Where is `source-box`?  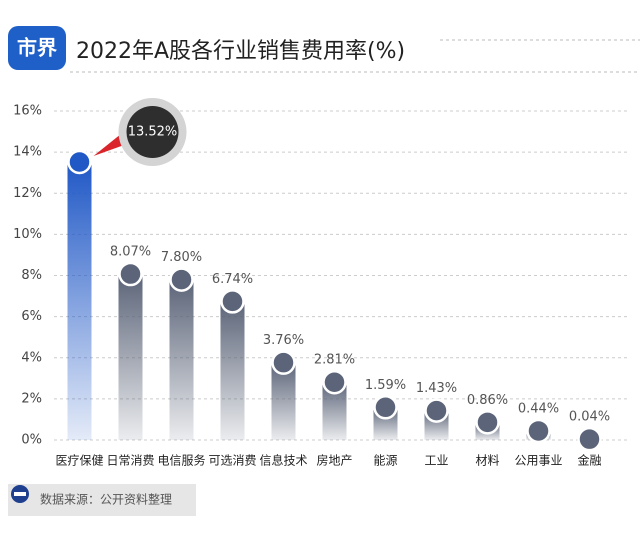
source-box is located at coordinates (102, 500).